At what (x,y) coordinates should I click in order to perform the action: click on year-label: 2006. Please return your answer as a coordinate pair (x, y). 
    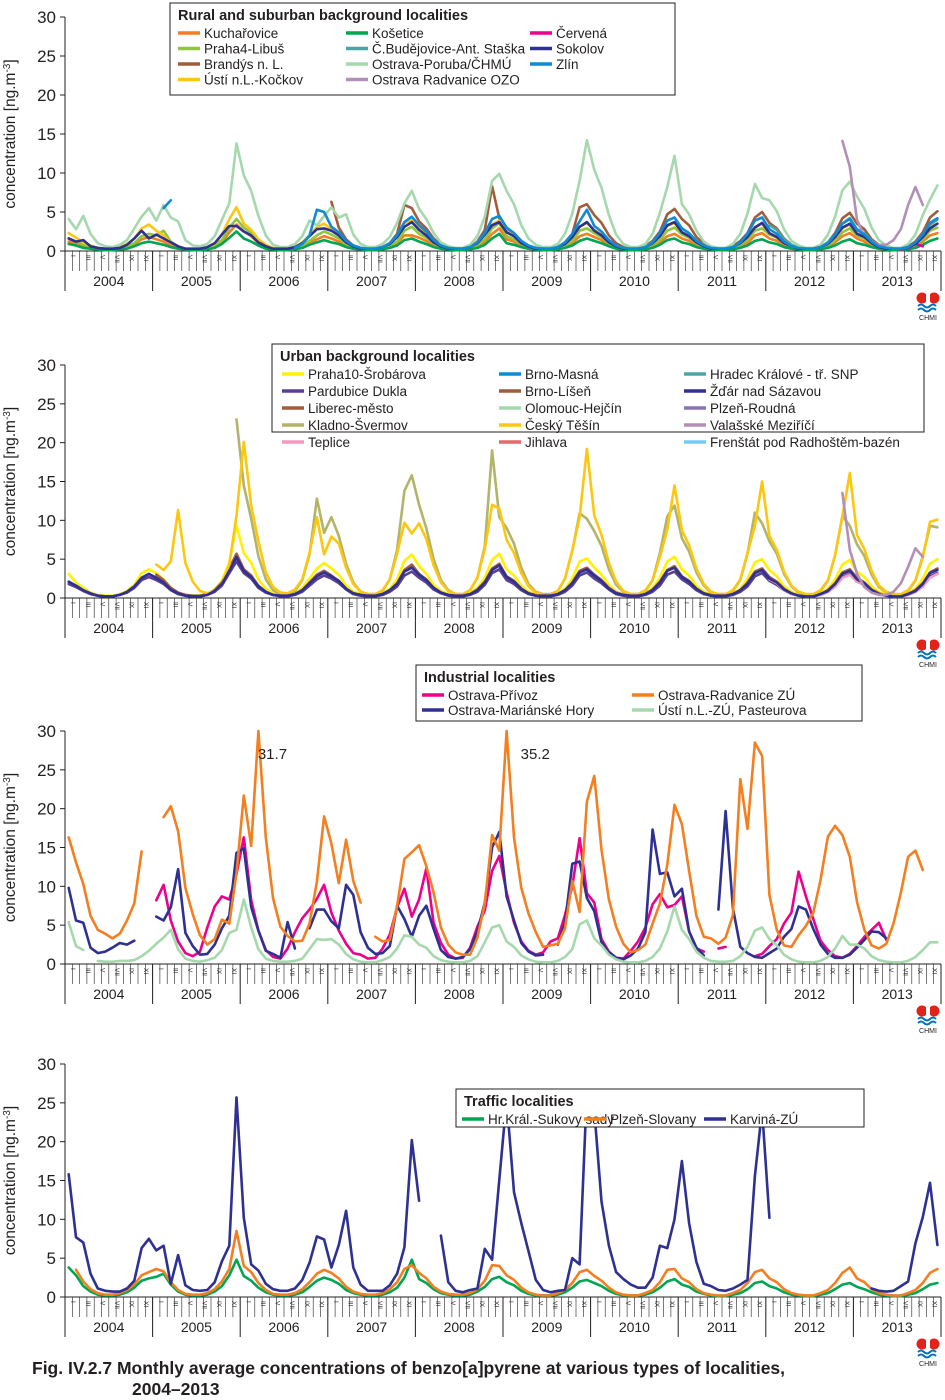
    Looking at the image, I should click on (283, 1327).